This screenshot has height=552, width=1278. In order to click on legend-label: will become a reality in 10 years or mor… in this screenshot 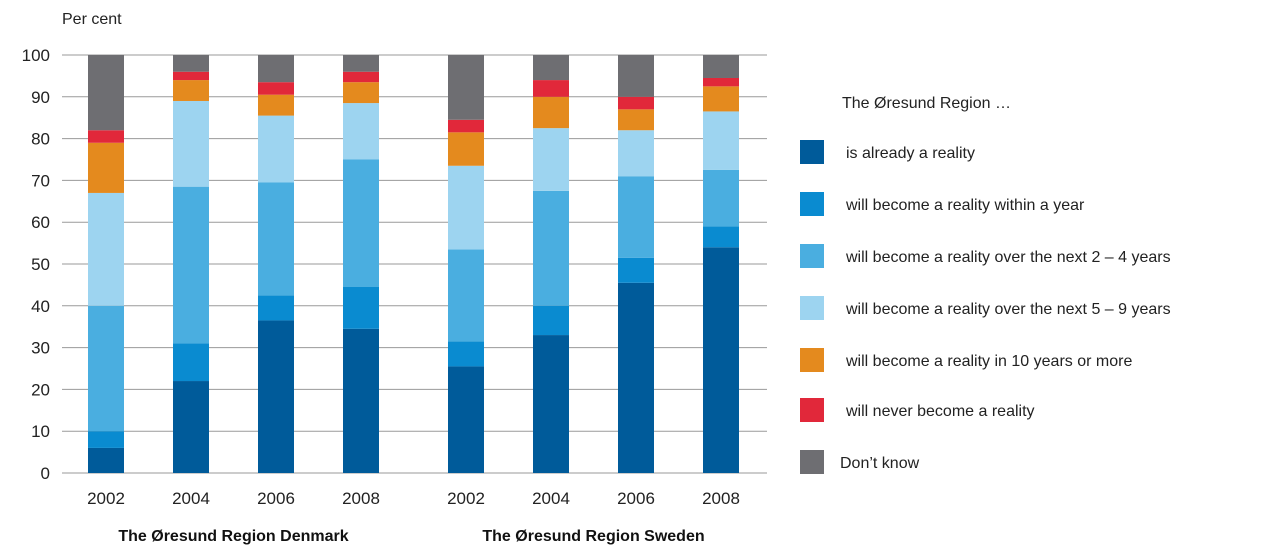, I will do `click(988, 361)`.